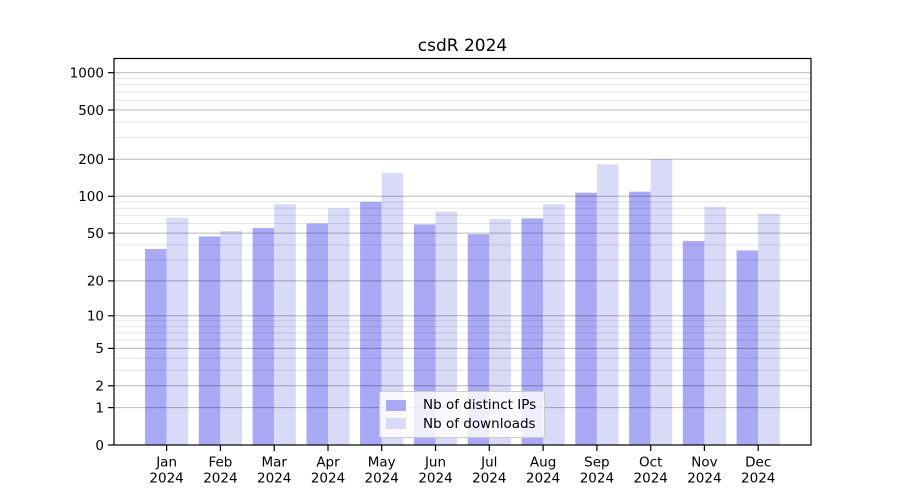 The height and width of the screenshot is (500, 900). I want to click on legend-item-distinct-ips: Nb of distinct IPs, so click(461, 405).